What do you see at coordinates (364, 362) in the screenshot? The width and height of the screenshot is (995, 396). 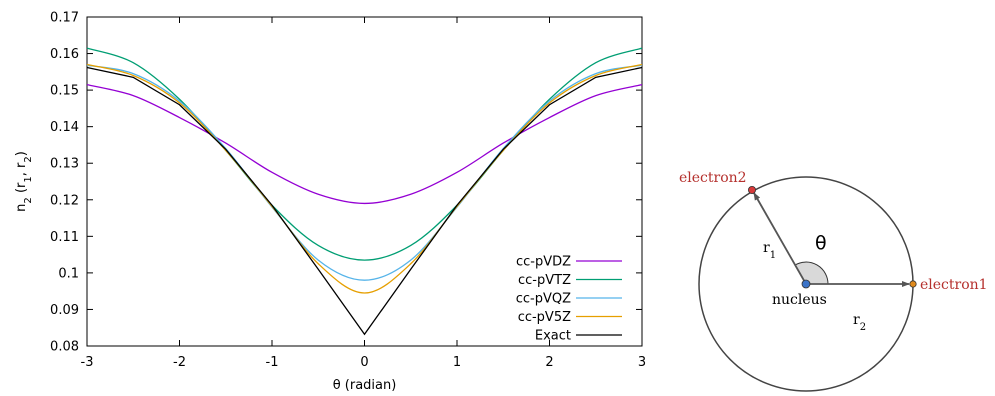 I see `x-tick-label: 0` at bounding box center [364, 362].